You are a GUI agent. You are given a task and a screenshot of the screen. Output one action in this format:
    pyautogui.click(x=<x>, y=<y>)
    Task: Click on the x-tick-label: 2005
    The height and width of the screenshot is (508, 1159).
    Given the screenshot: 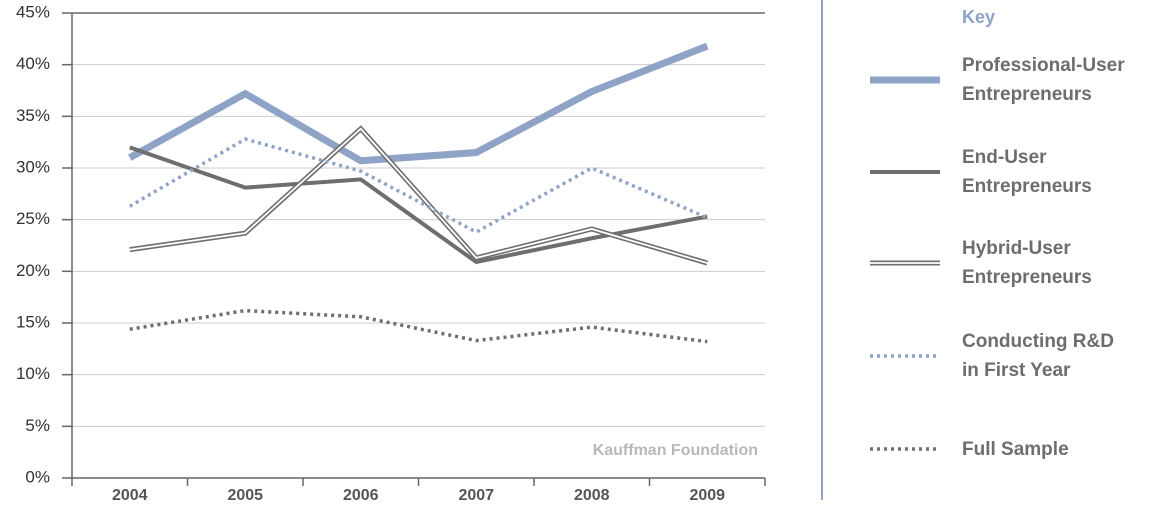 What is the action you would take?
    pyautogui.click(x=245, y=495)
    